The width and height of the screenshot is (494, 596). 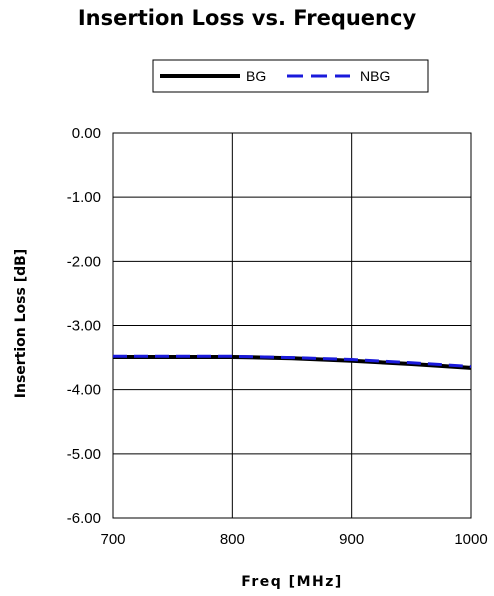 What do you see at coordinates (84, 454) in the screenshot?
I see `y-tick-label: -5.00` at bounding box center [84, 454].